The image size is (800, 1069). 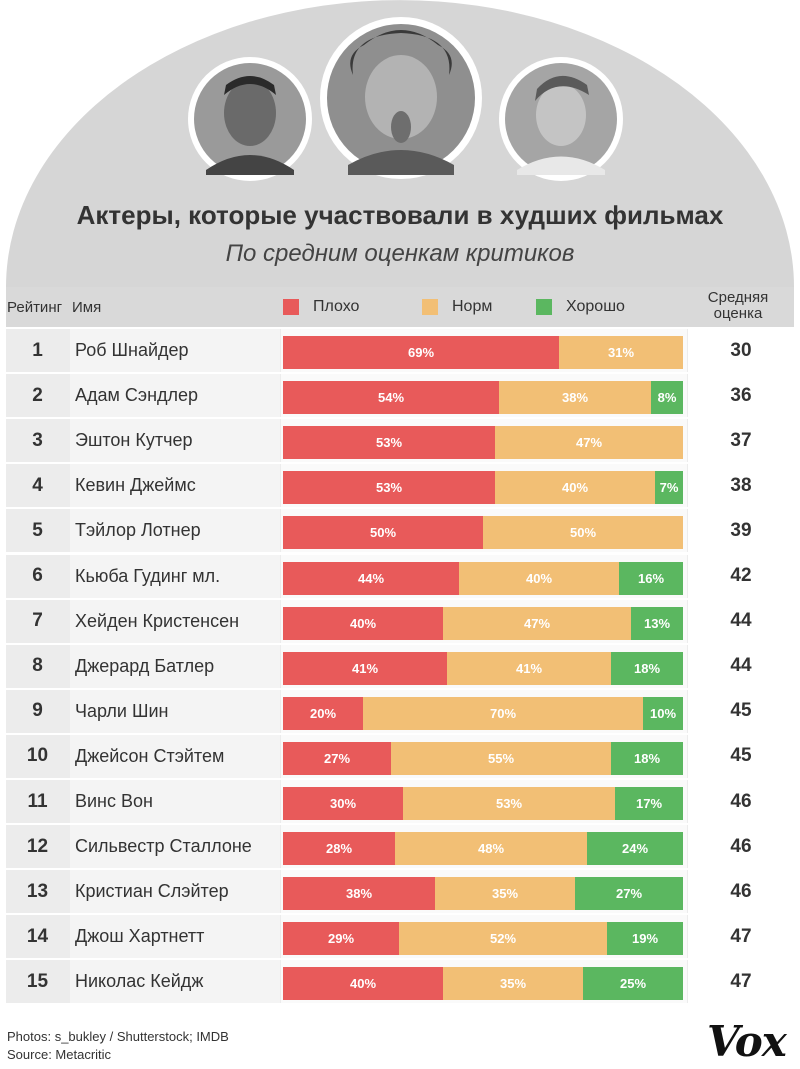 What do you see at coordinates (484, 396) in the screenshot?
I see `stacked-bar: 54% 38% 8%` at bounding box center [484, 396].